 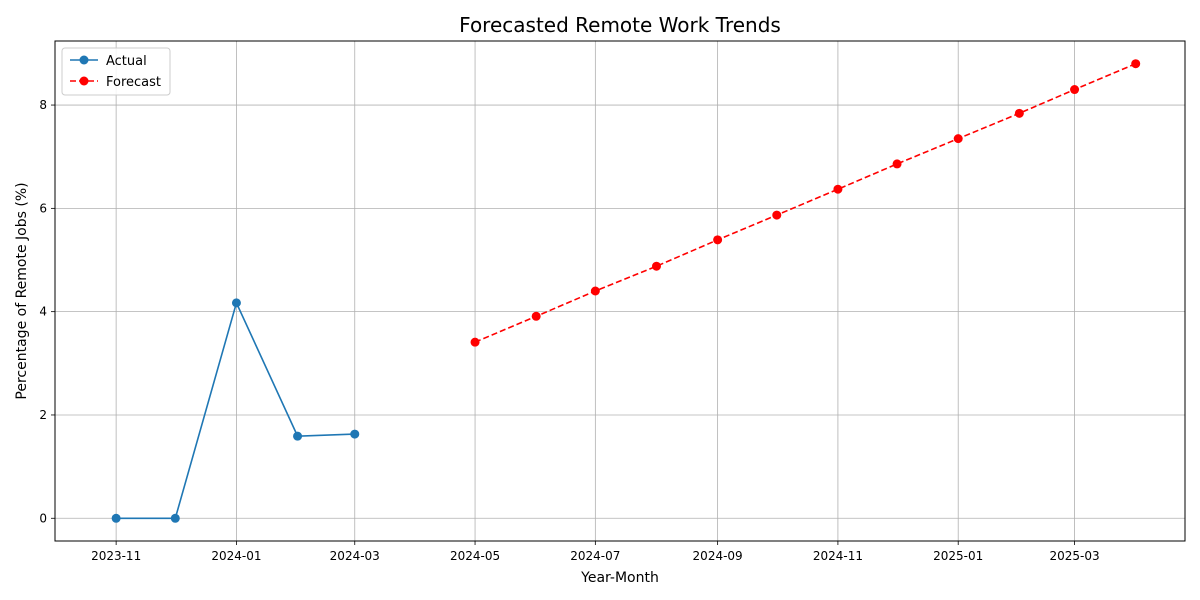 What do you see at coordinates (22, 290) in the screenshot?
I see `y-axis-title: Percentage of Remote Jobs (%)` at bounding box center [22, 290].